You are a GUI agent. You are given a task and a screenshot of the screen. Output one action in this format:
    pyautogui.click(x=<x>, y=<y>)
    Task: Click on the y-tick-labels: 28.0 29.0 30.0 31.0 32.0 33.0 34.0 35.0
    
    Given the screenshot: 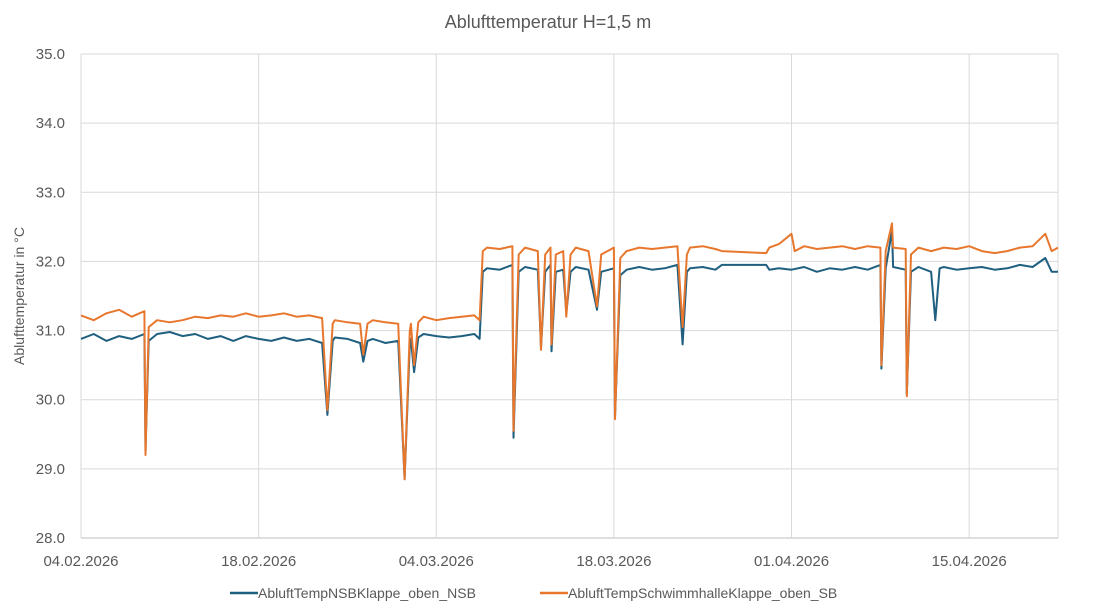 What is the action you would take?
    pyautogui.click(x=50, y=296)
    